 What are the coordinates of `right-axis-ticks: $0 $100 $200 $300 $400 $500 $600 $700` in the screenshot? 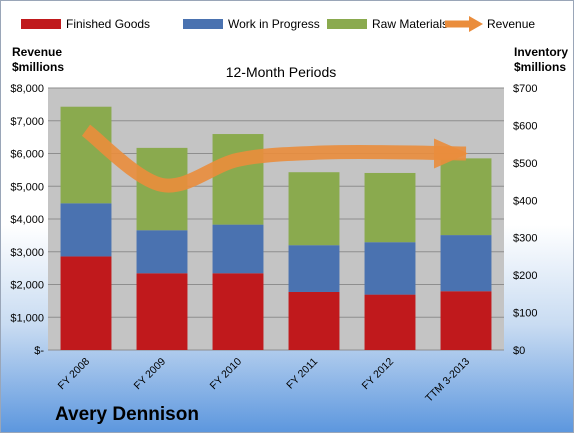 It's located at (525, 220).